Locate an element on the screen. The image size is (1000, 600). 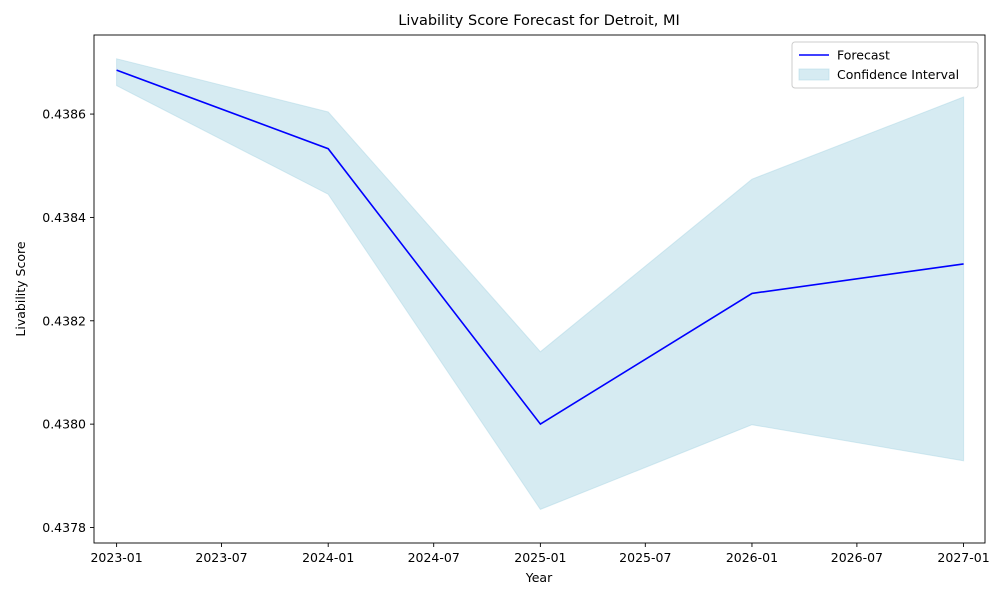
x-tick-label: 2026-07 is located at coordinates (857, 557).